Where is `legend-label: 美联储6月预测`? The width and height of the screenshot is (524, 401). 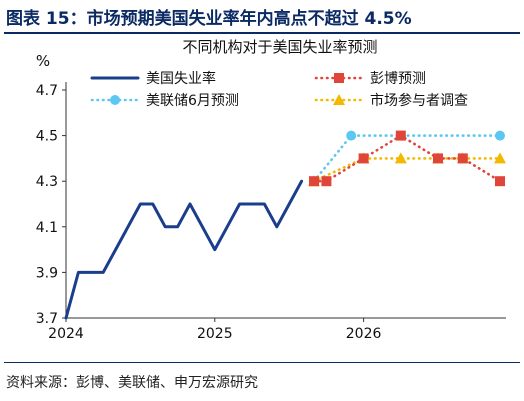 legend-label: 美联储6月预测 is located at coordinates (192, 101).